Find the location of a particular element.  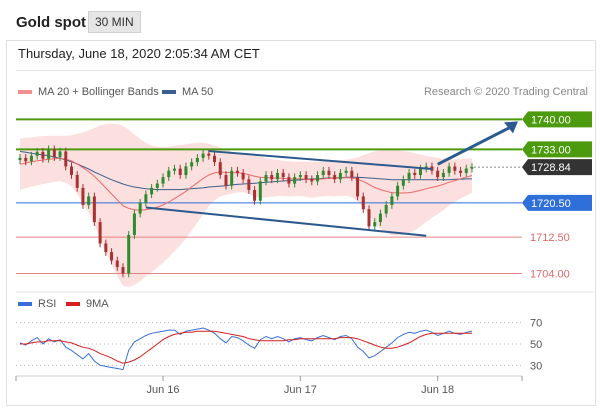

rsi-tick-2: 30 is located at coordinates (536, 366).